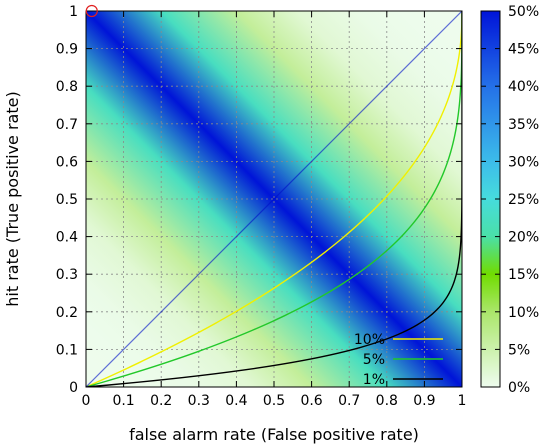  I want to click on y-tick-label: 0, so click(73, 388).